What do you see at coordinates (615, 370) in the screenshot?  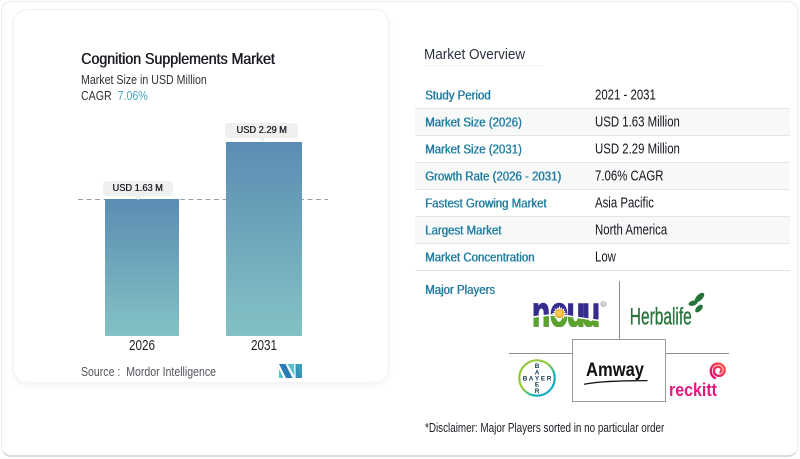 I see `svg-text: Amway` at bounding box center [615, 370].